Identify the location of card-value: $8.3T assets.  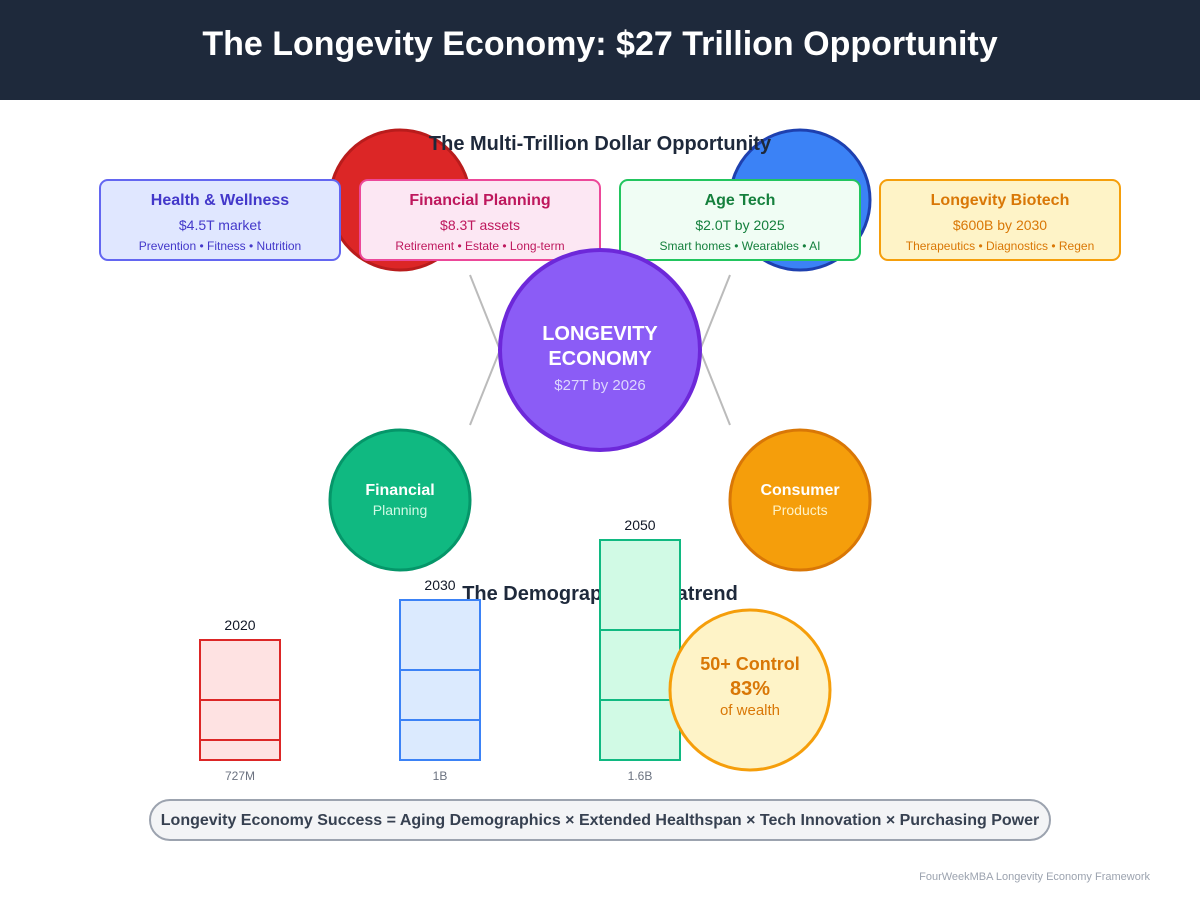
(480, 225).